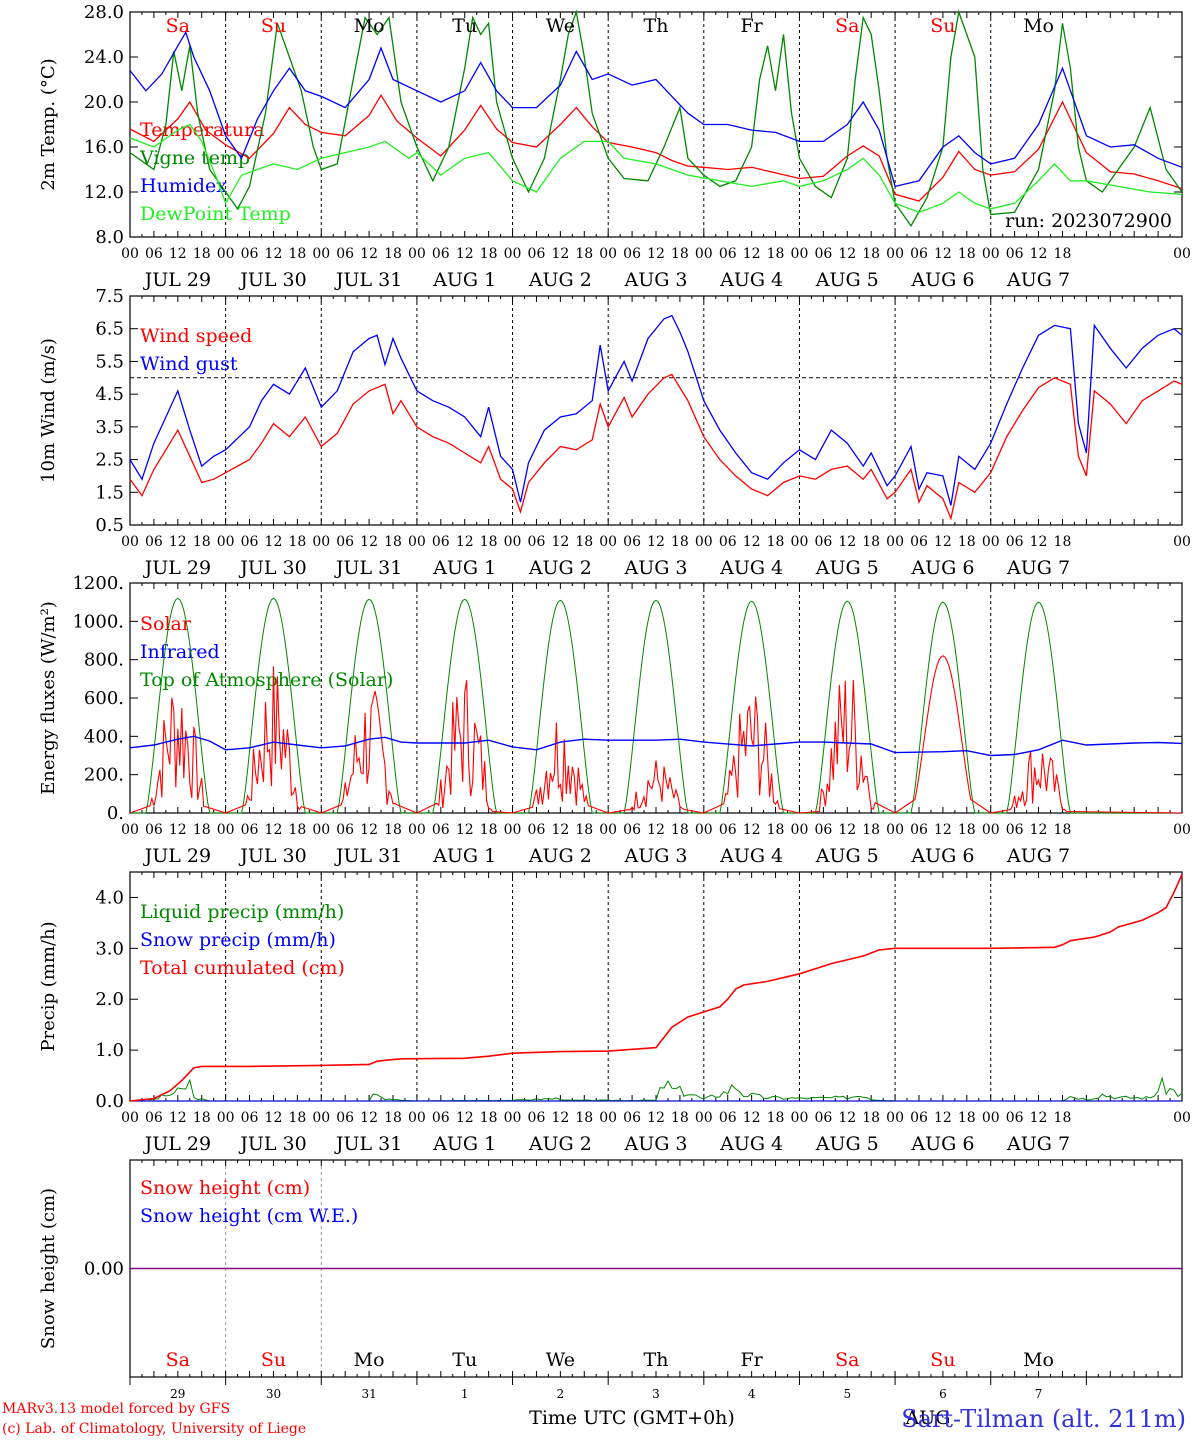 Image resolution: width=1194 pixels, height=1440 pixels. I want to click on y-tick-label: 28.0, so click(104, 12).